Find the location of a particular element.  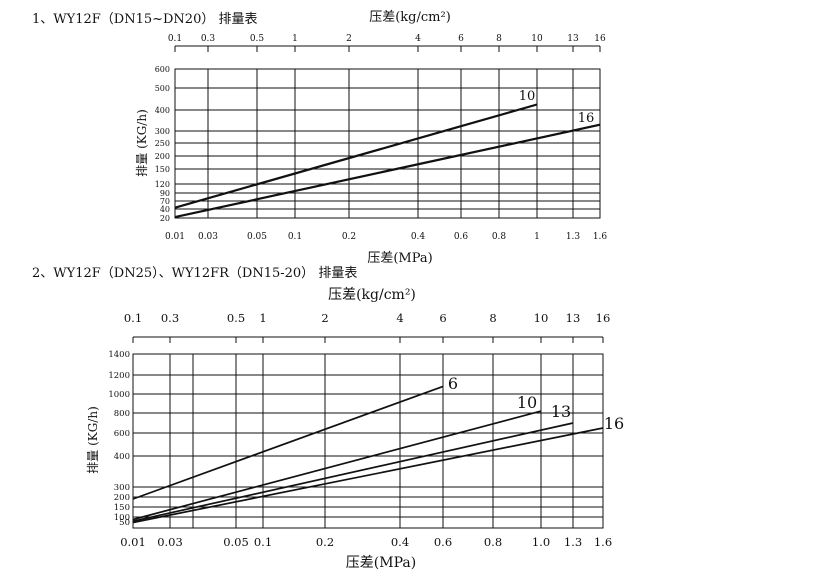

y-axis-tick-label: 40 is located at coordinates (165, 209).